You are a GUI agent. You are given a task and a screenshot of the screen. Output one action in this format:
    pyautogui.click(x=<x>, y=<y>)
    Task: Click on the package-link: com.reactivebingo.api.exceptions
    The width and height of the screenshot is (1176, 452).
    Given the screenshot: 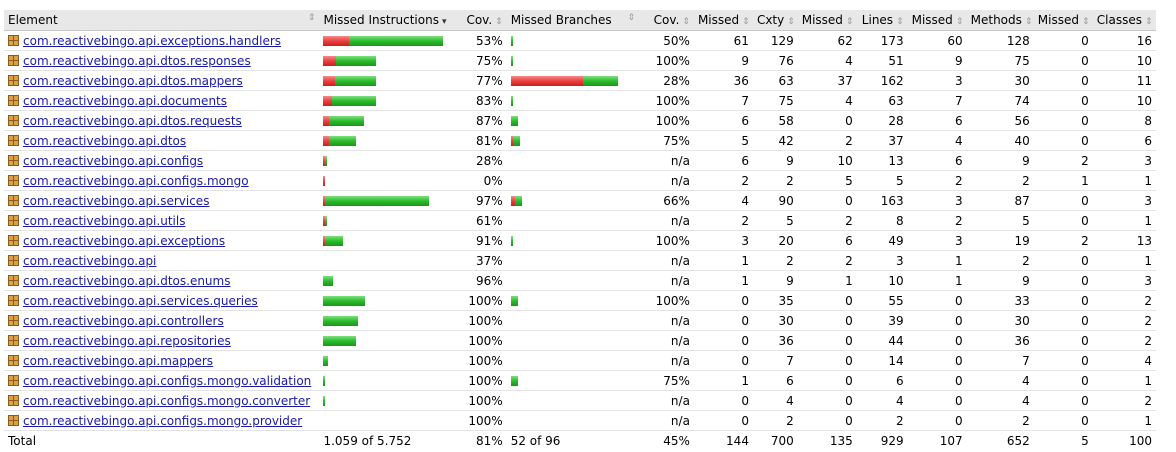 What is the action you would take?
    pyautogui.click(x=124, y=240)
    